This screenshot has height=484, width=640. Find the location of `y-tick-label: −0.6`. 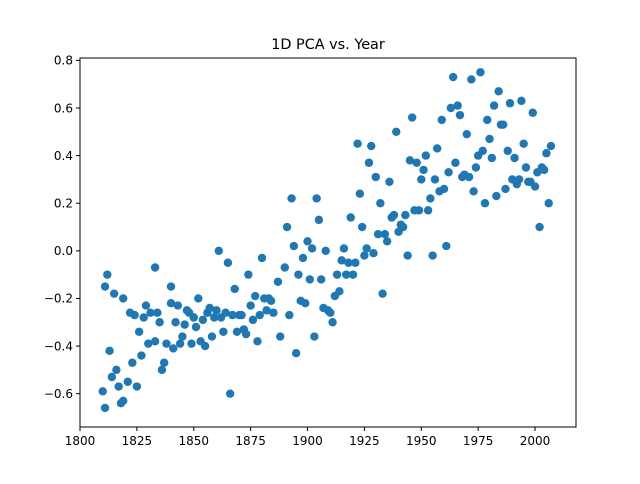

y-tick-label: −0.6 is located at coordinates (58, 394).